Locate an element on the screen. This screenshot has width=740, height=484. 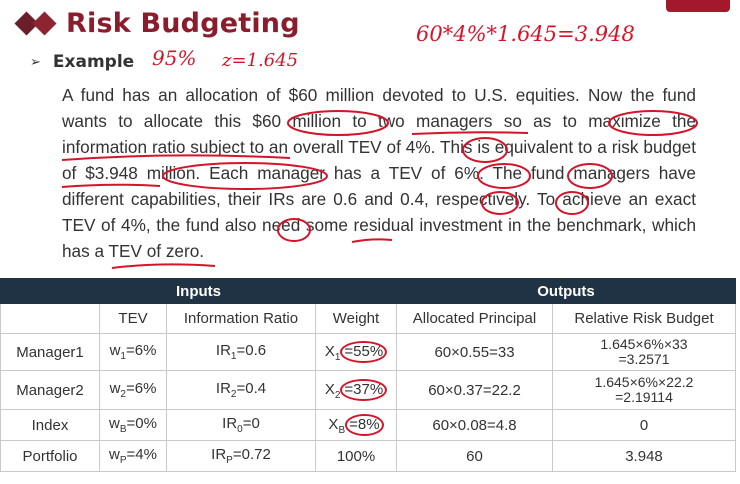
row-name: Portfolio is located at coordinates (50, 456).